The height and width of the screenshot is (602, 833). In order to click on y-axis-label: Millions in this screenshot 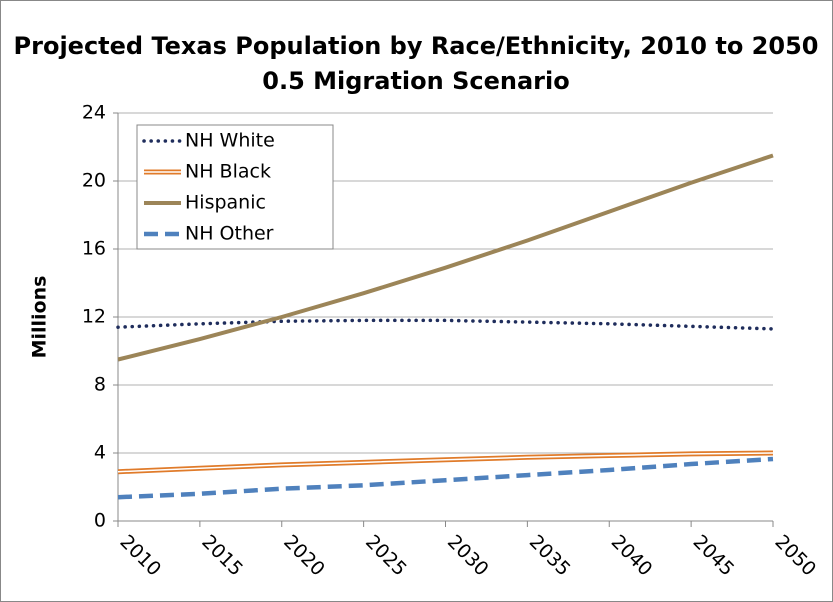, I will do `click(40, 317)`.